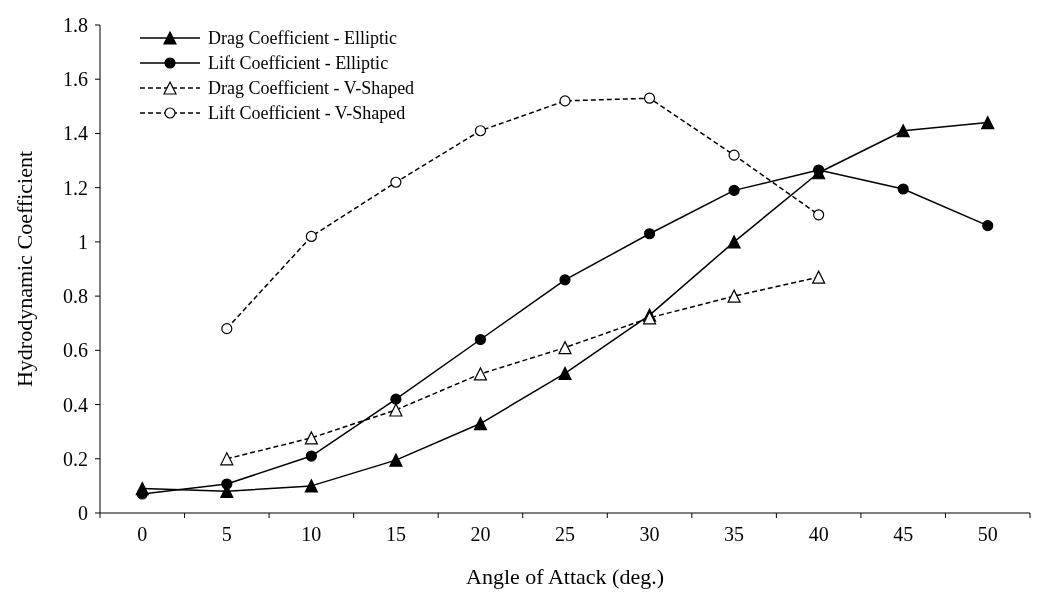 This screenshot has width=1040, height=594. I want to click on y-tick-label: 1.6, so click(75, 79).